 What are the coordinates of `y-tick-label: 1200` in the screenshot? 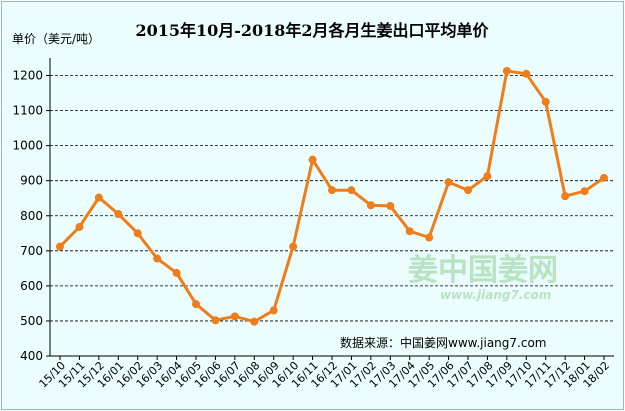 It's located at (27, 76).